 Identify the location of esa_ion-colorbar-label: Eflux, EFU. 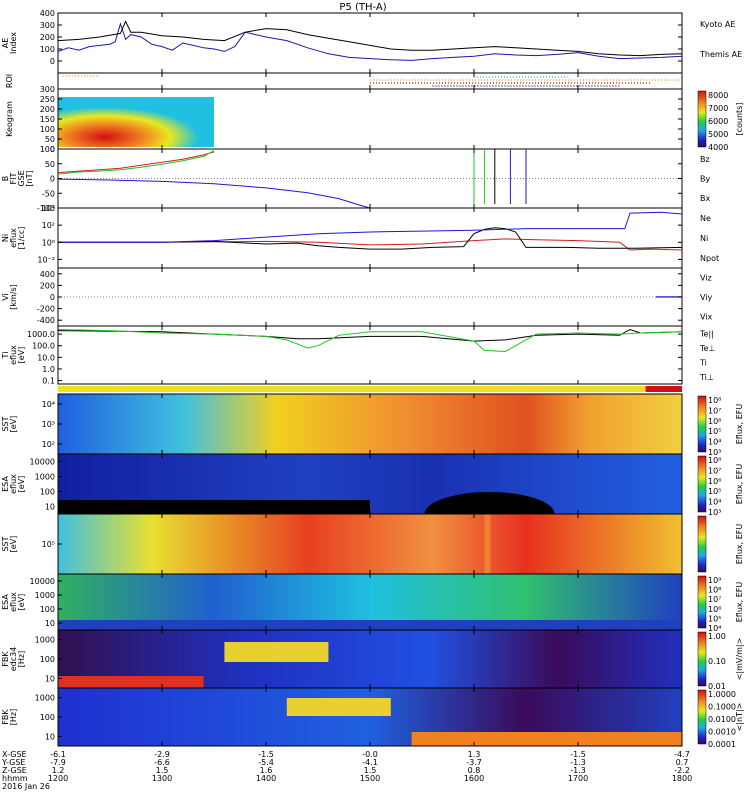
(739, 484).